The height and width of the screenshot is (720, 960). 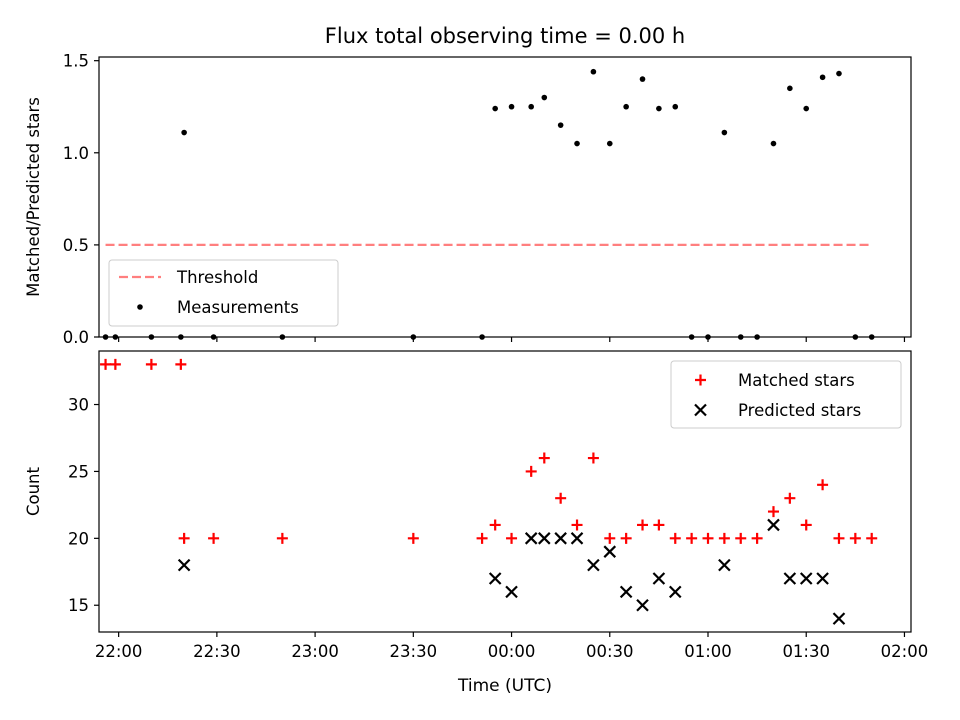 What do you see at coordinates (76, 61) in the screenshot?
I see `y-tick-label: 1.5` at bounding box center [76, 61].